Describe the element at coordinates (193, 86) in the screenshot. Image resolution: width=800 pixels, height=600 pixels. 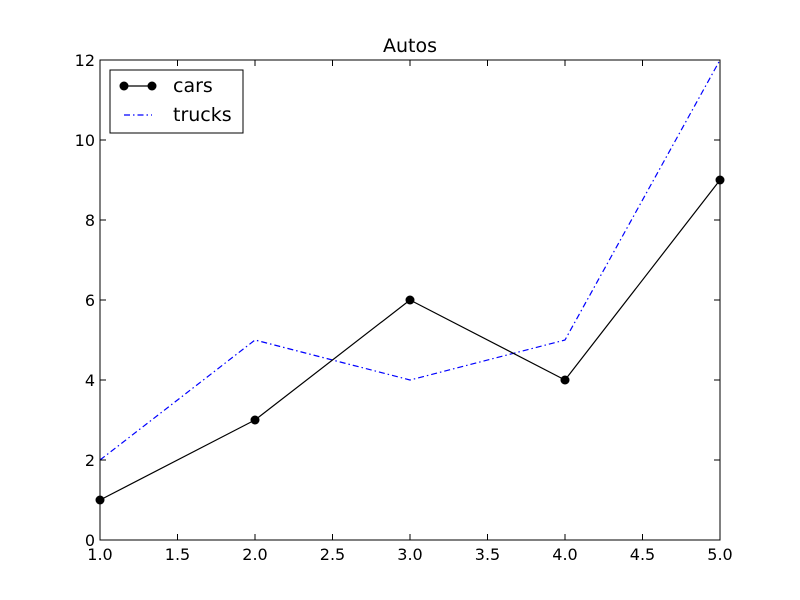
I see `legend-label-cars: cars` at that location.